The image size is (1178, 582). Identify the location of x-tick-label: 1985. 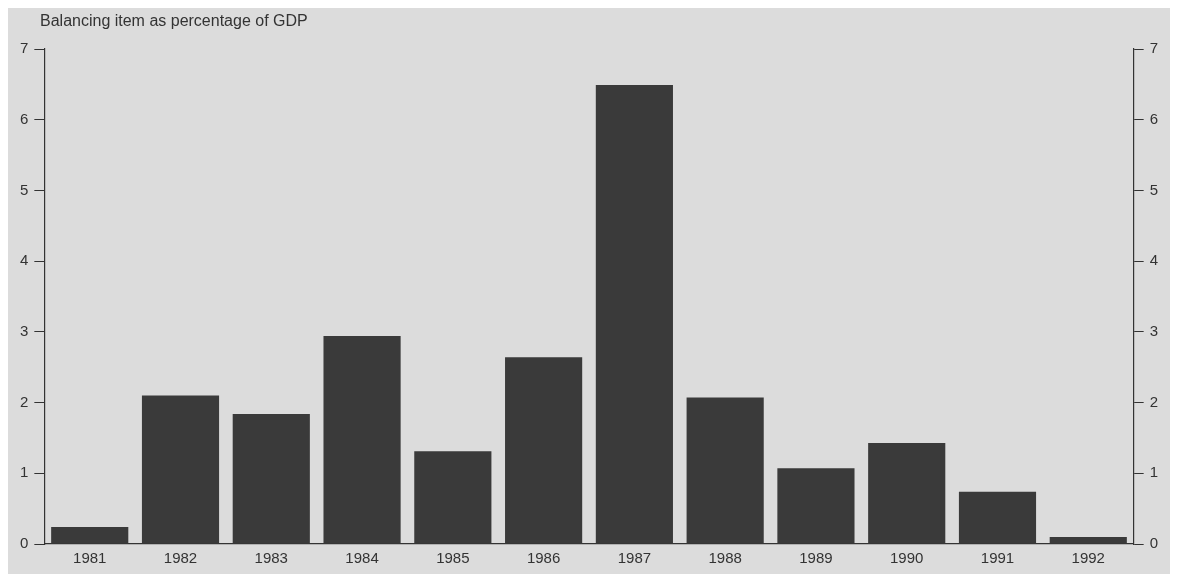
(453, 558).